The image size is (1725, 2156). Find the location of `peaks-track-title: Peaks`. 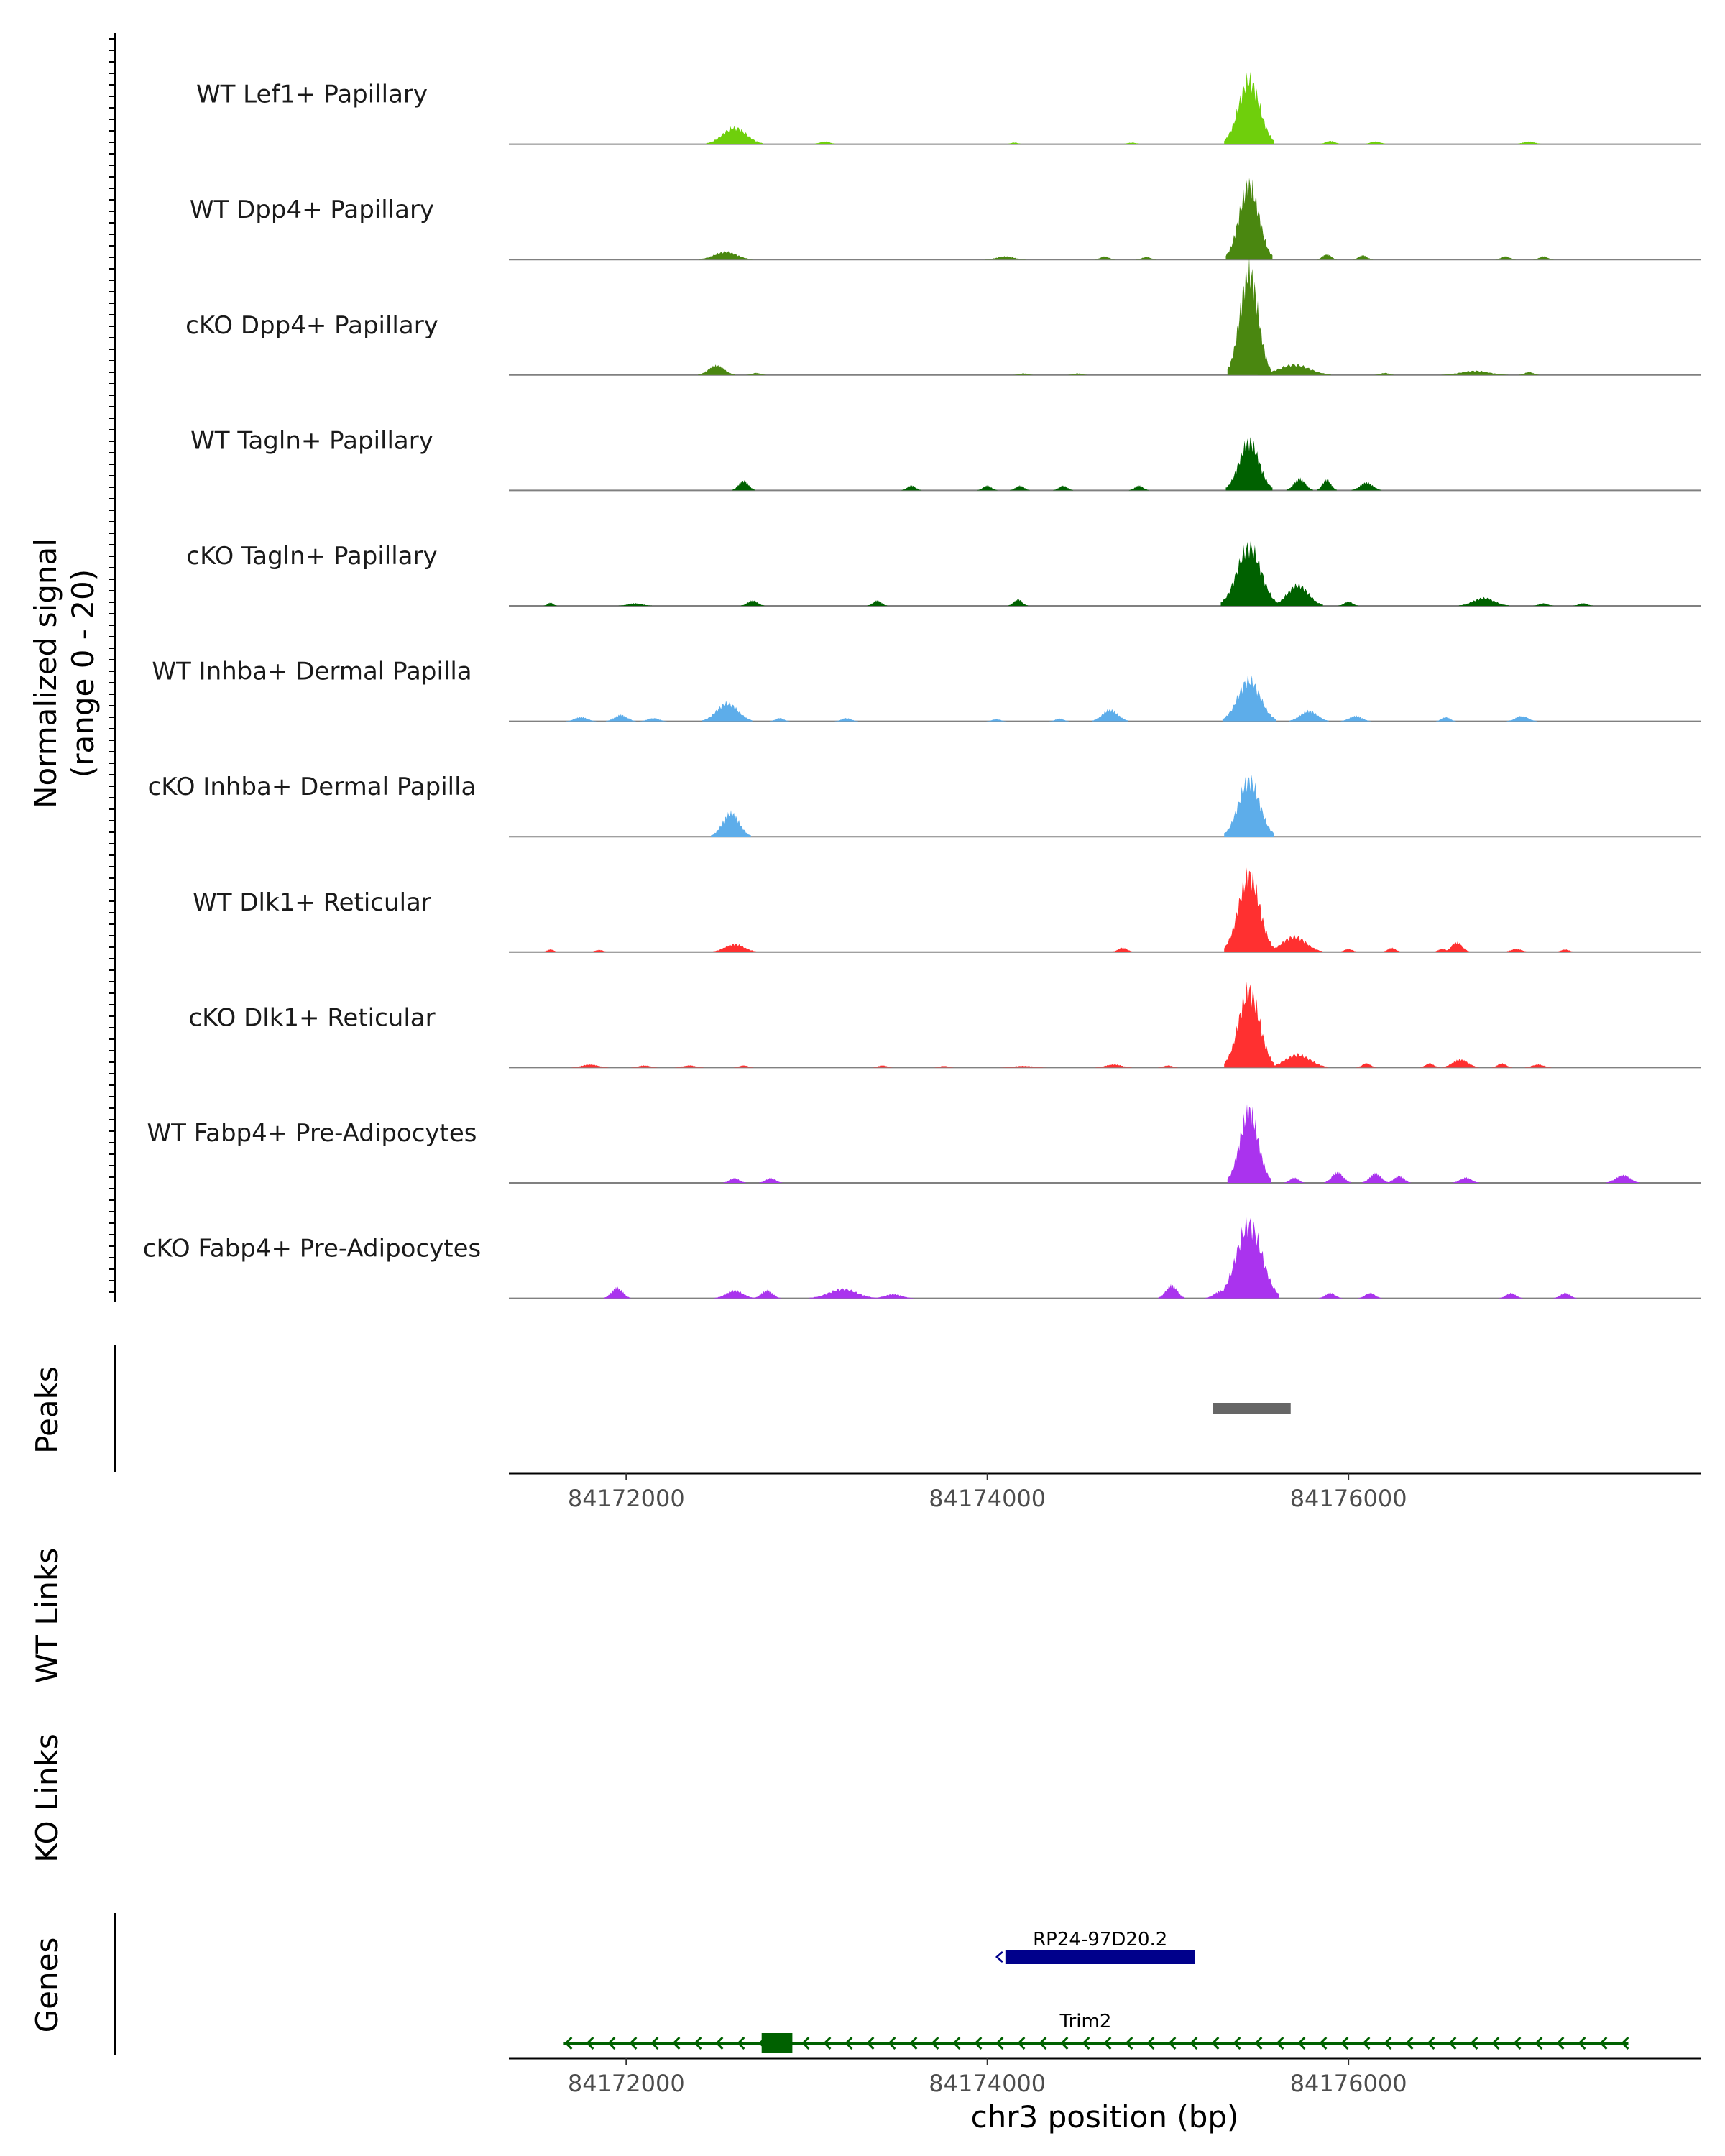

peaks-track-title: Peaks is located at coordinates (47, 1410).